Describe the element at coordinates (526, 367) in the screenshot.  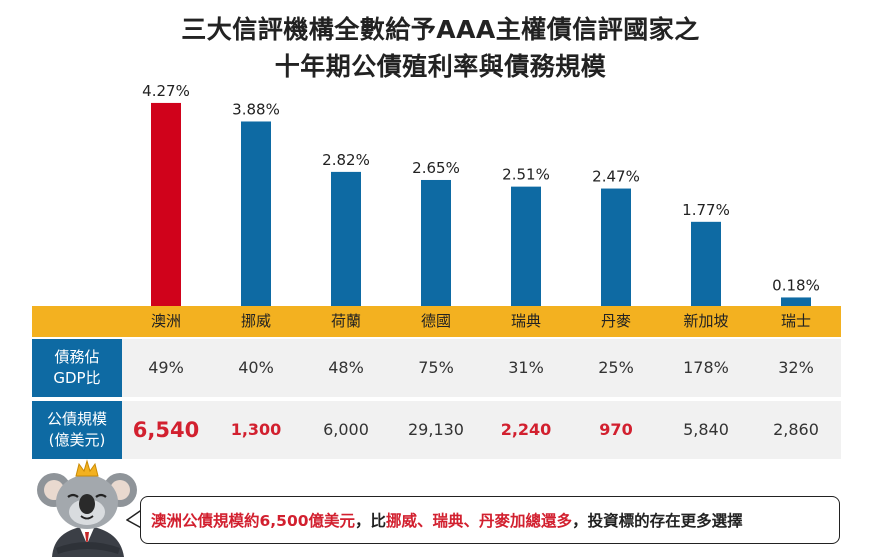
I see `debt-gdp-cell-瑞典: 31%` at that location.